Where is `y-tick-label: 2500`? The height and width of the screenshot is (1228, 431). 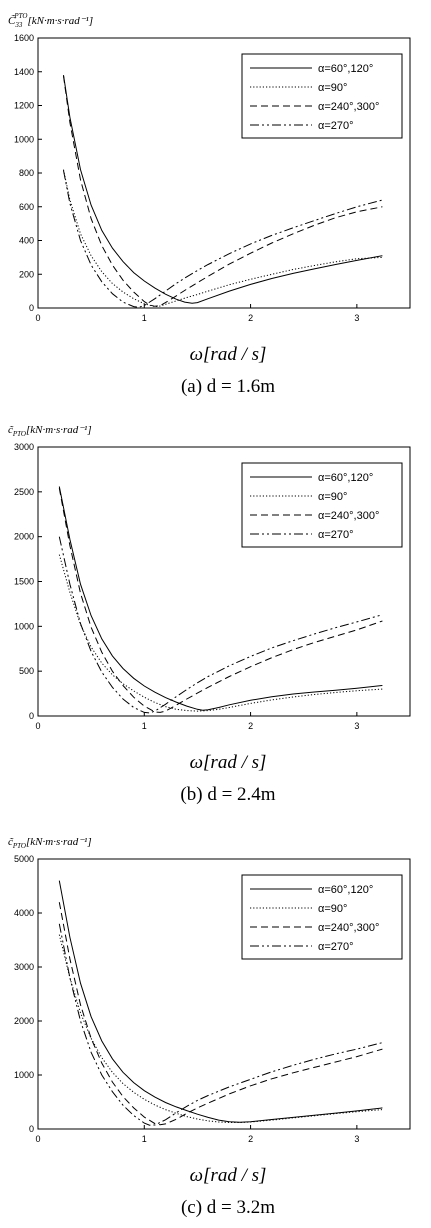 y-tick-label: 2500 is located at coordinates (24, 492).